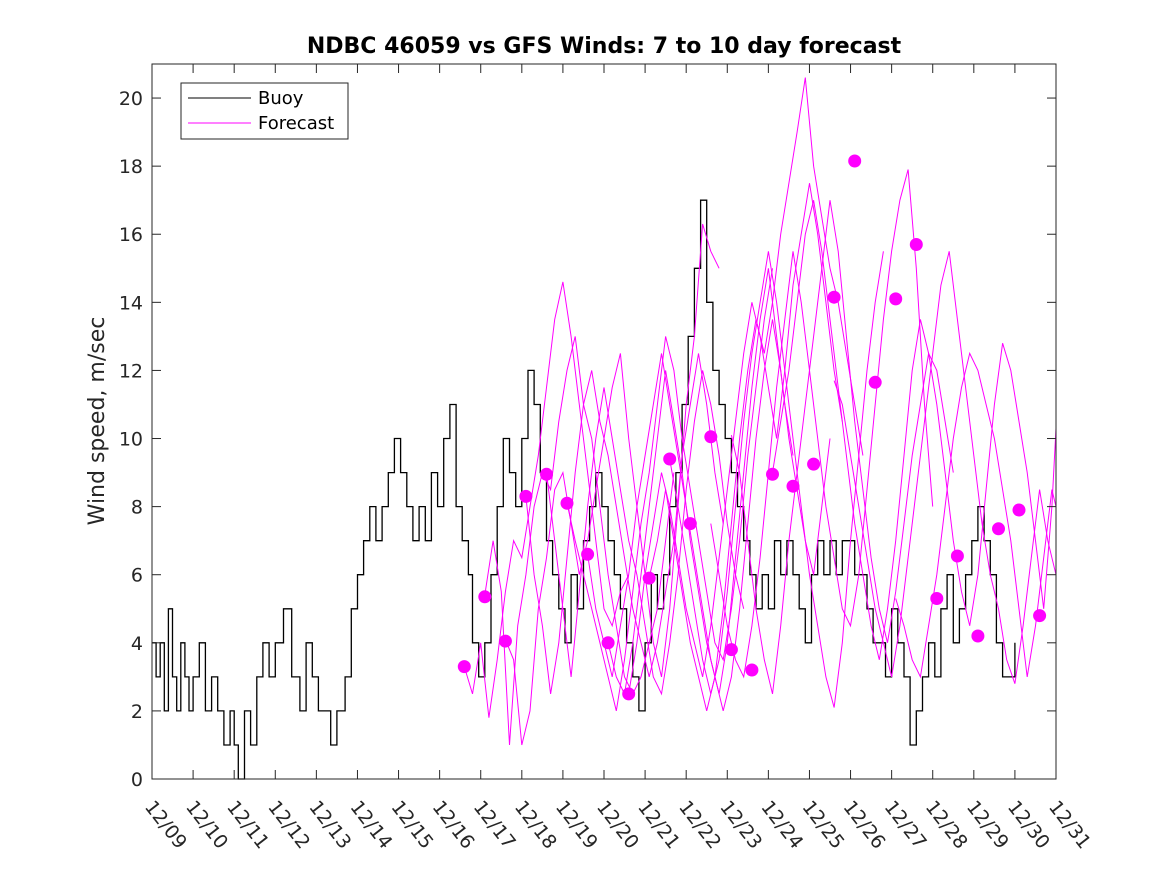  I want to click on y-tick-label: 0, so click(137, 780).